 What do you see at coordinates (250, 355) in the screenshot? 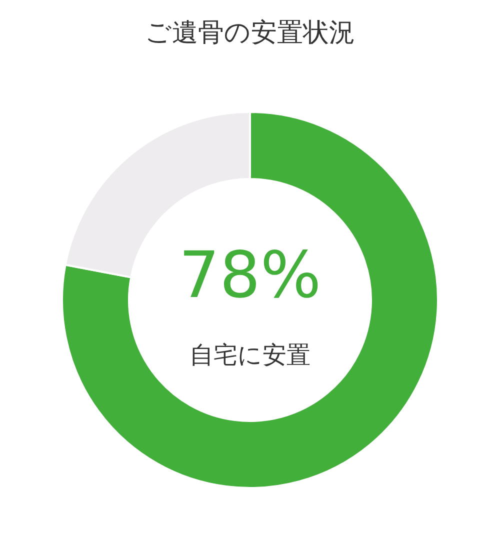
I see `slice-label: 自宅に安置` at bounding box center [250, 355].